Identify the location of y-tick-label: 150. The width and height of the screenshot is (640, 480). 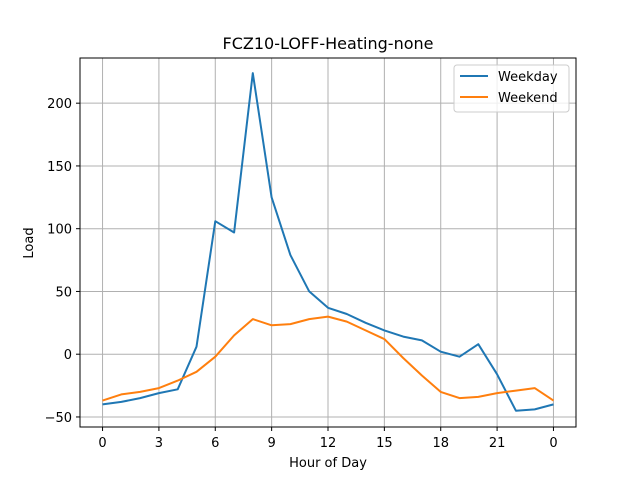
(59, 167).